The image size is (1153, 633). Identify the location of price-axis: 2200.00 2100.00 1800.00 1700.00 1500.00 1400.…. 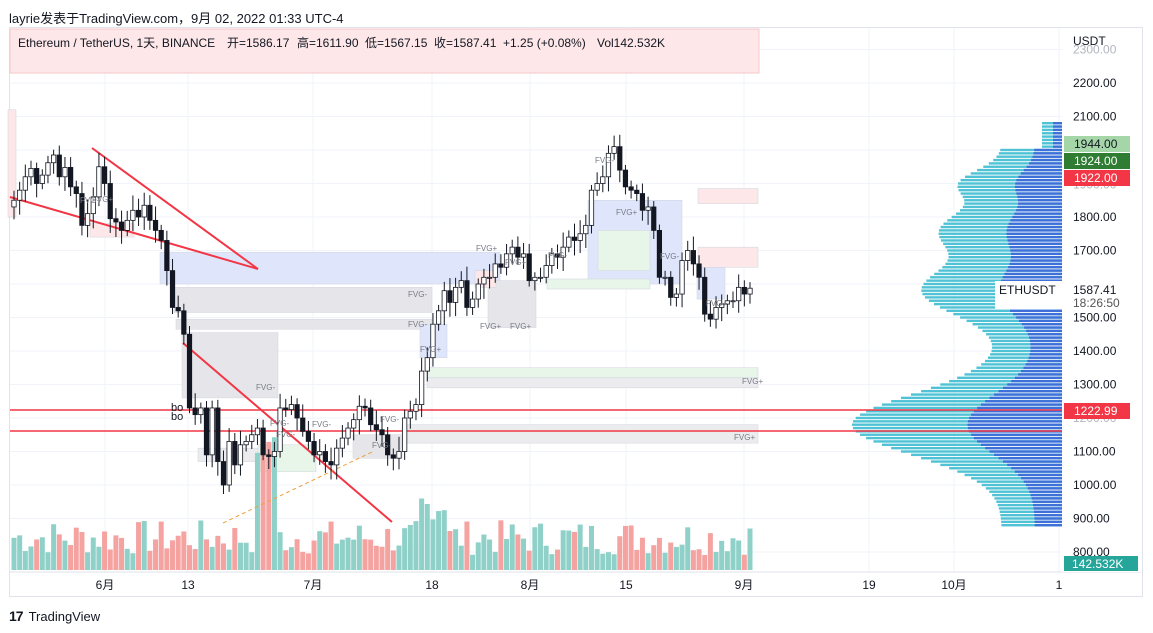
(1102, 300).